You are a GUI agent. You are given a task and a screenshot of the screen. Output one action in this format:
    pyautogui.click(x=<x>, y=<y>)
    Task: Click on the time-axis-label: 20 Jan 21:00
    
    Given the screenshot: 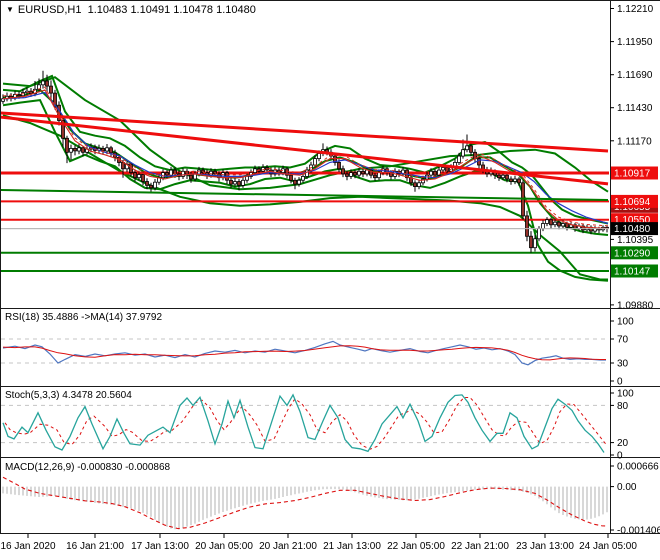 What is the action you would take?
    pyautogui.click(x=288, y=546)
    